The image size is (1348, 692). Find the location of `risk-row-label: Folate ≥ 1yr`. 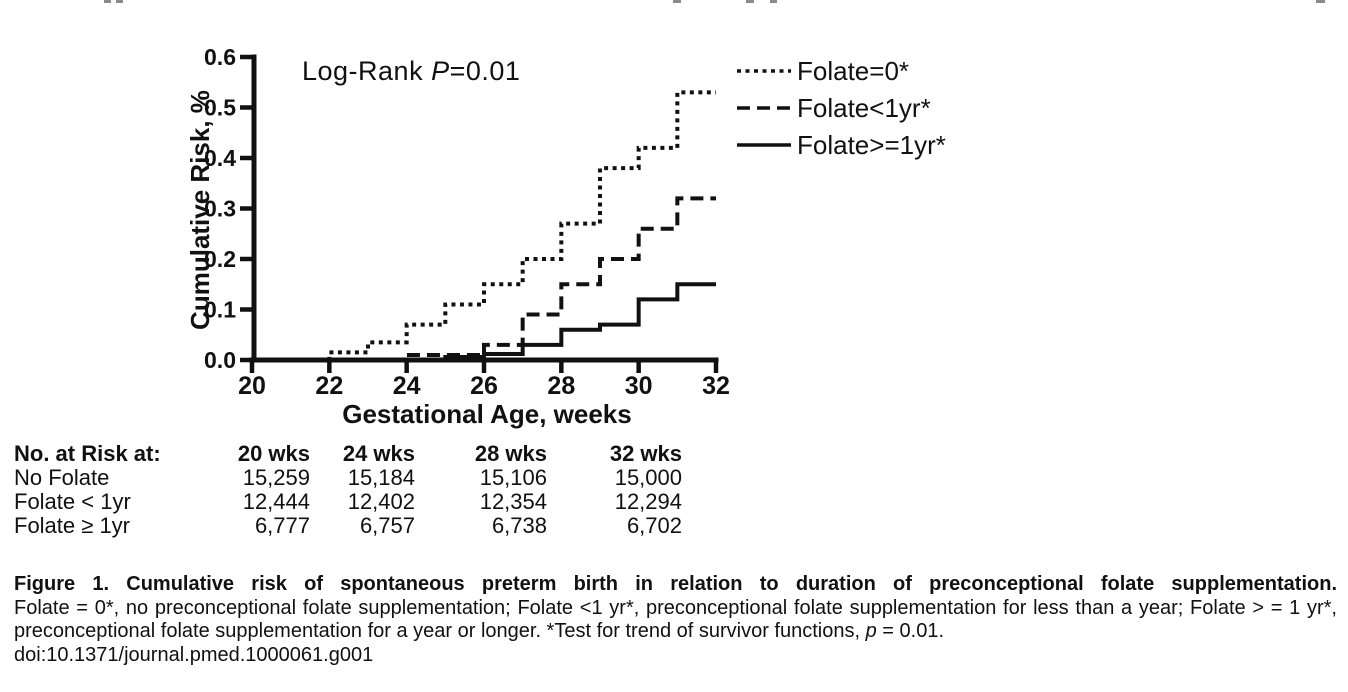

risk-row-label: Folate ≥ 1yr is located at coordinates (72, 525).